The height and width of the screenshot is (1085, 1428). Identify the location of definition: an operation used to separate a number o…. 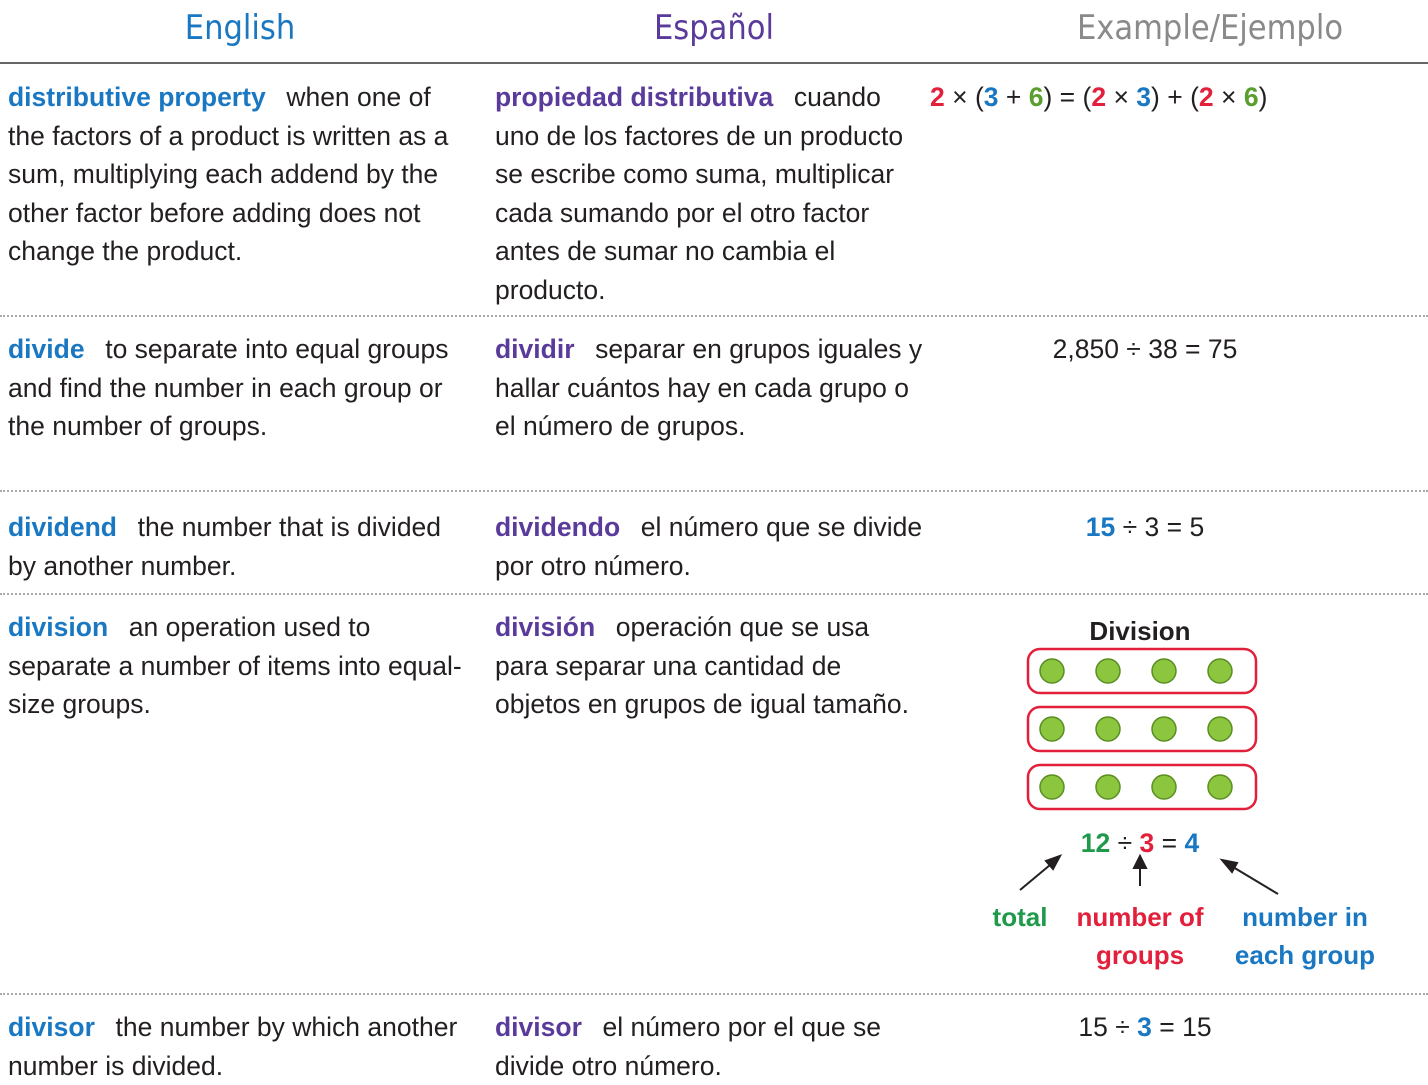
(235, 666).